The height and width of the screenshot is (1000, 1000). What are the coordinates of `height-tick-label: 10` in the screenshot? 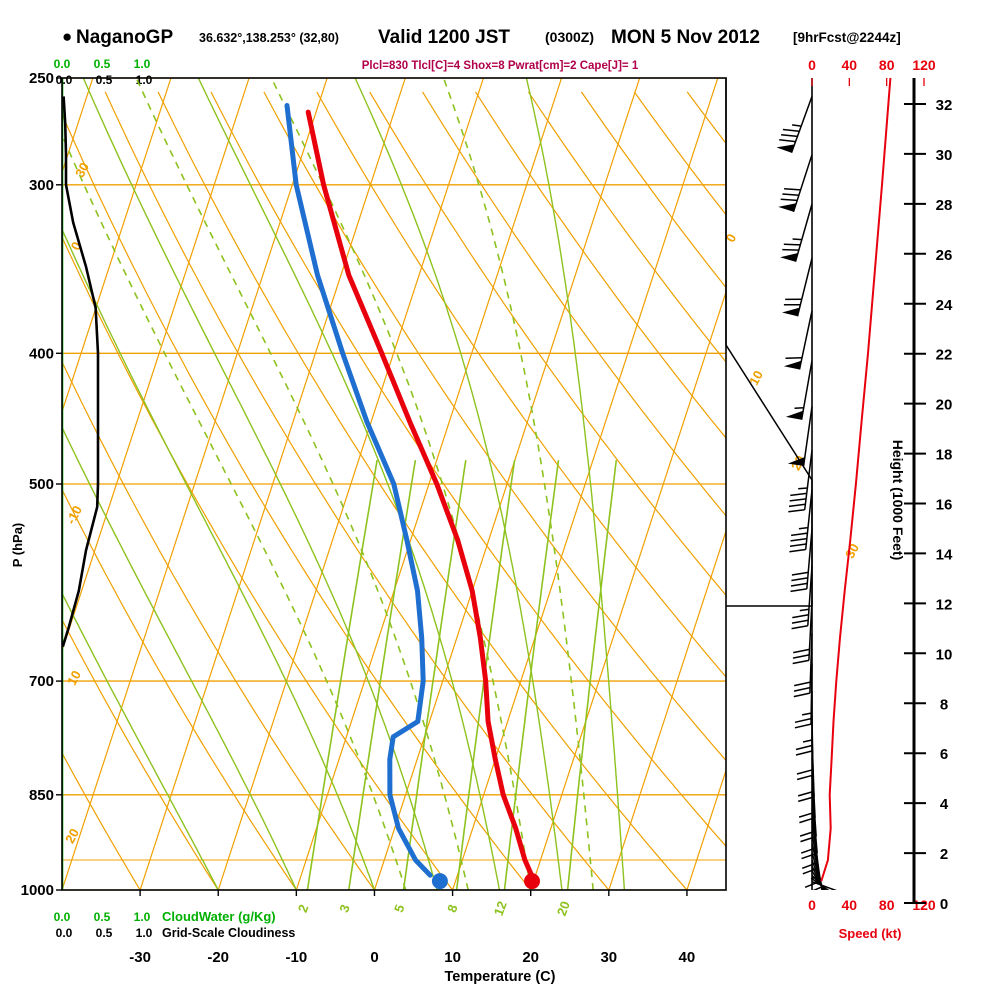 It's located at (944, 654).